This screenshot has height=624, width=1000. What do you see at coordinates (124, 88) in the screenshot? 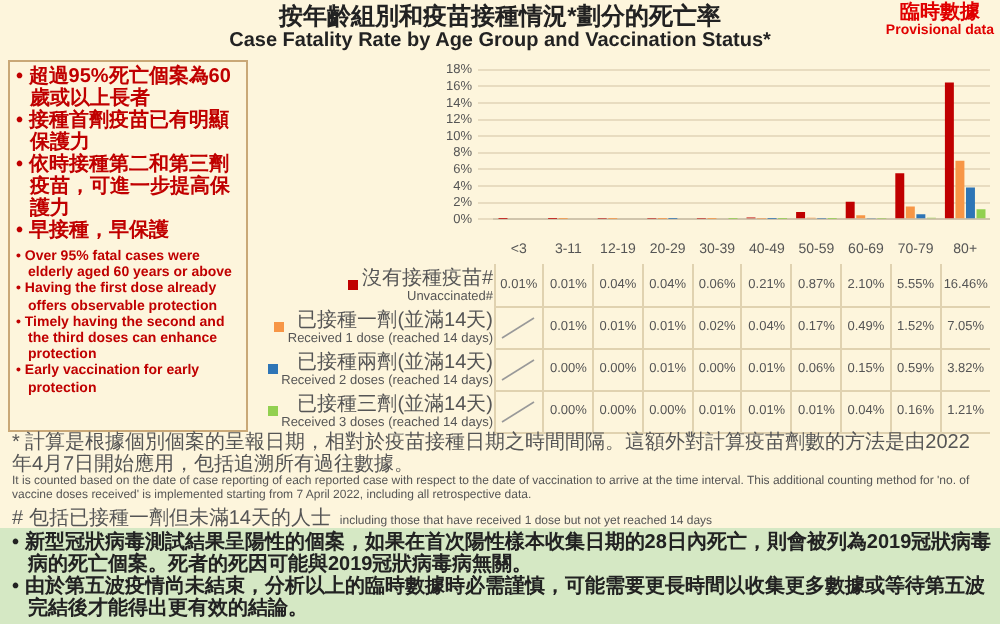
I see `text: • 超過95%死亡個案為60歲或以上長者` at bounding box center [124, 88].